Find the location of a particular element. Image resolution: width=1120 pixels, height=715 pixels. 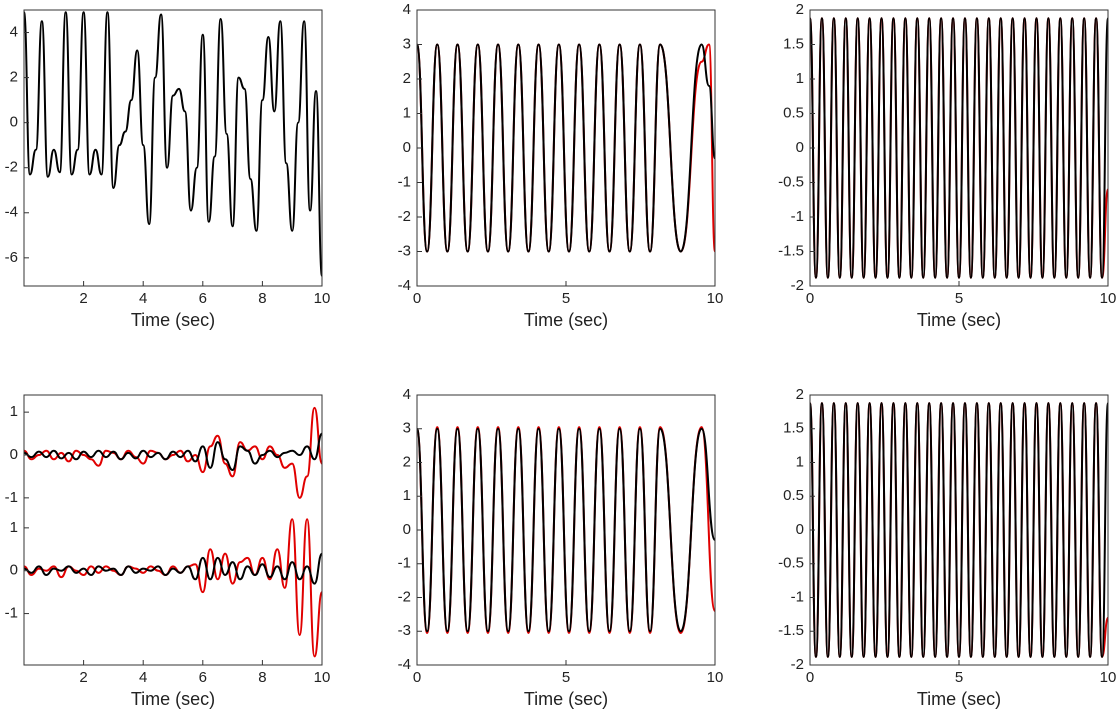

panel: 2 4 6 8 10 -6 -4 -2 0 2 4 Time (sec) is located at coordinates (168, 169).